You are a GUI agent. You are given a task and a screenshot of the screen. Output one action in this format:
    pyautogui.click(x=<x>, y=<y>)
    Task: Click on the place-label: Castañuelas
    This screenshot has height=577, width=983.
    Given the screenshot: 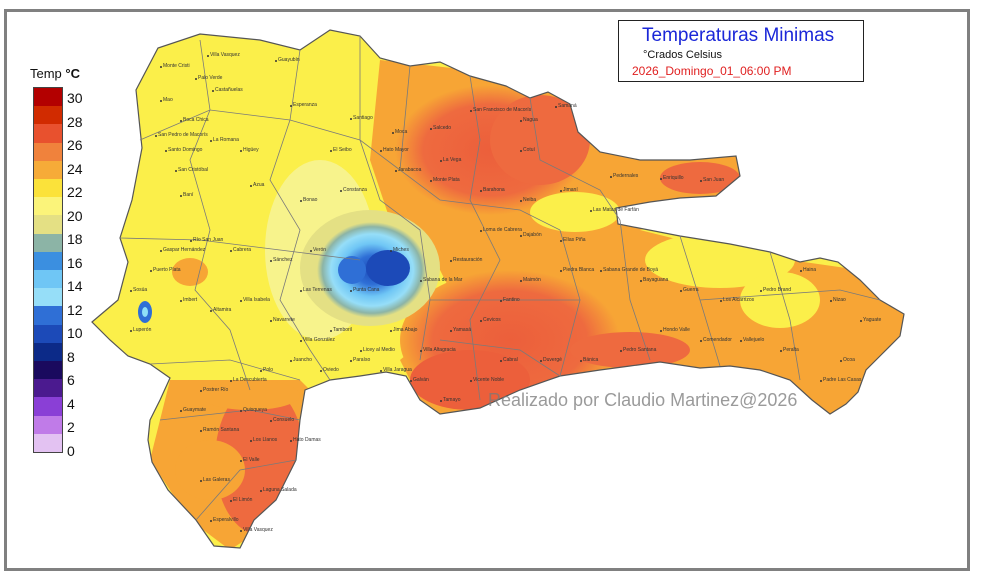 What is the action you would take?
    pyautogui.click(x=229, y=90)
    